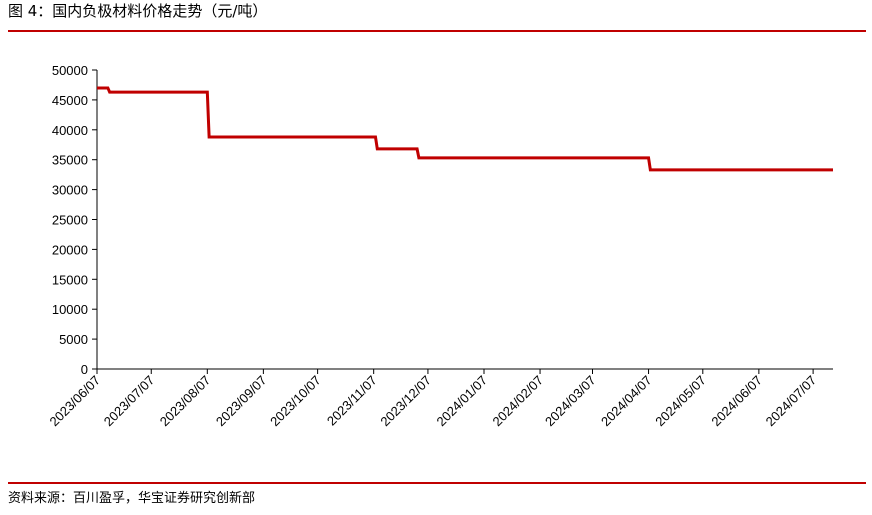 The height and width of the screenshot is (515, 872). What do you see at coordinates (70, 309) in the screenshot?
I see `y-tick-label: 10000` at bounding box center [70, 309].